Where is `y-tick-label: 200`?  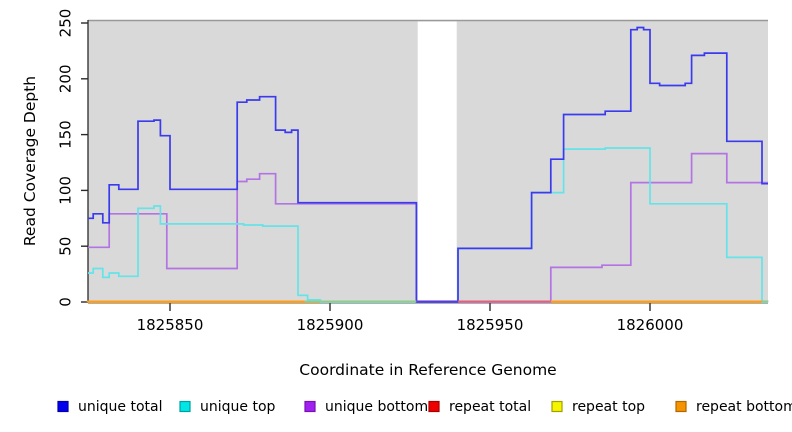 y-tick-label: 200 is located at coordinates (66, 78).